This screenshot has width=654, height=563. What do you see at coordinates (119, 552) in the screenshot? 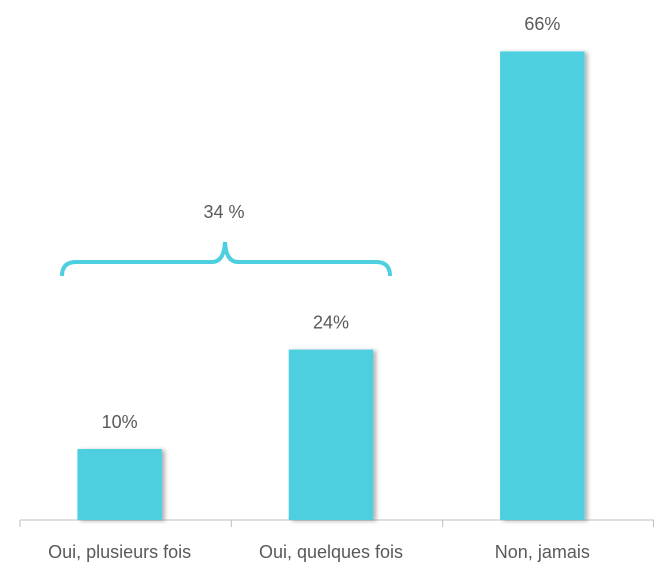
I see `x-tick-label: Oui, plusieurs fois` at bounding box center [119, 552].